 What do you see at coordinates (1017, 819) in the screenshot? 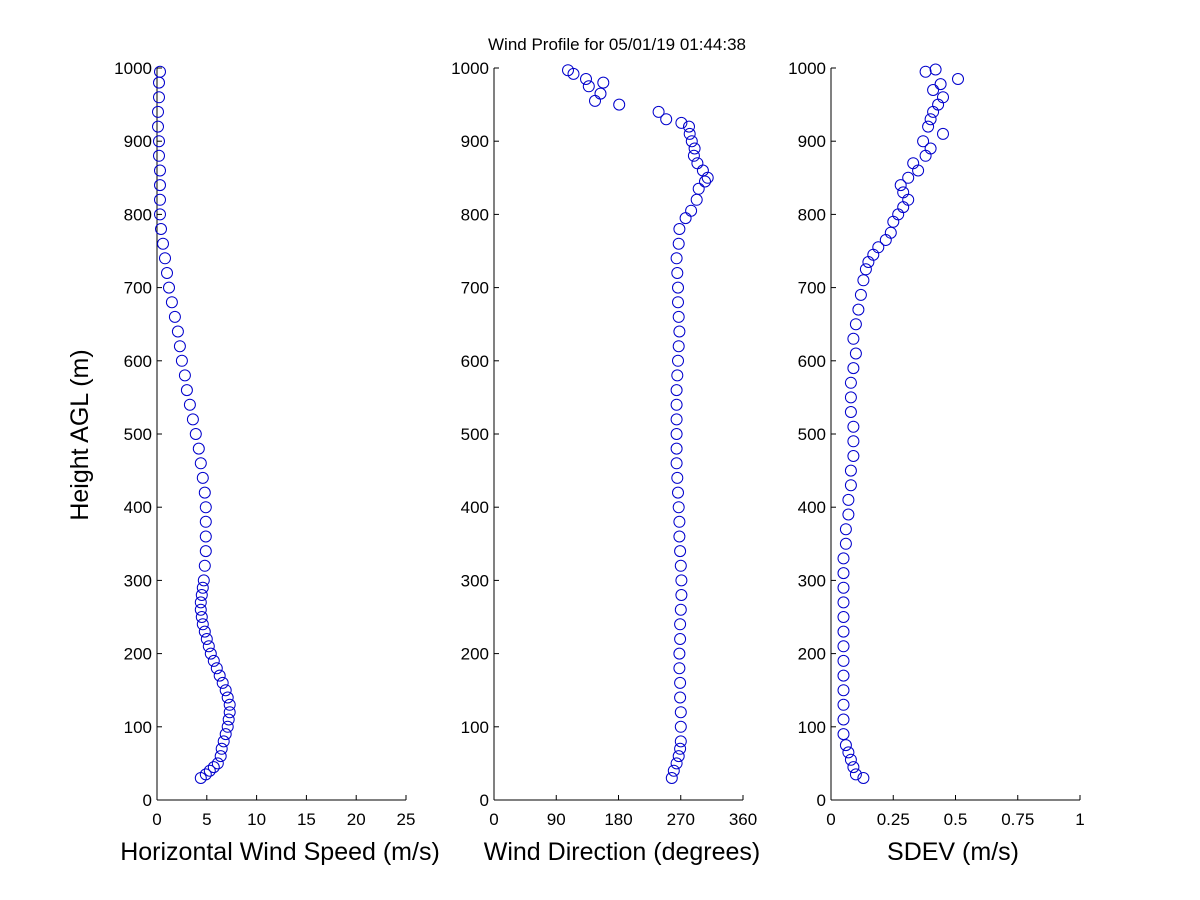
I see `x-tick-label: 0.75` at bounding box center [1017, 819].